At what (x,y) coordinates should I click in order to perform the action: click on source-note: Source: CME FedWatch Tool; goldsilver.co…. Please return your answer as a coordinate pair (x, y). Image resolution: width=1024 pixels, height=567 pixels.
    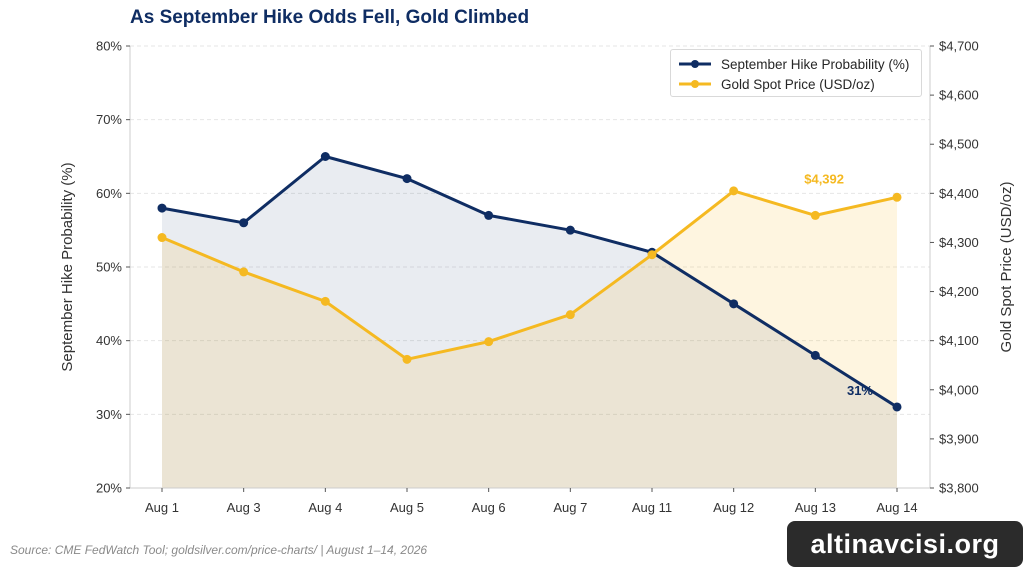
    Looking at the image, I should click on (219, 550).